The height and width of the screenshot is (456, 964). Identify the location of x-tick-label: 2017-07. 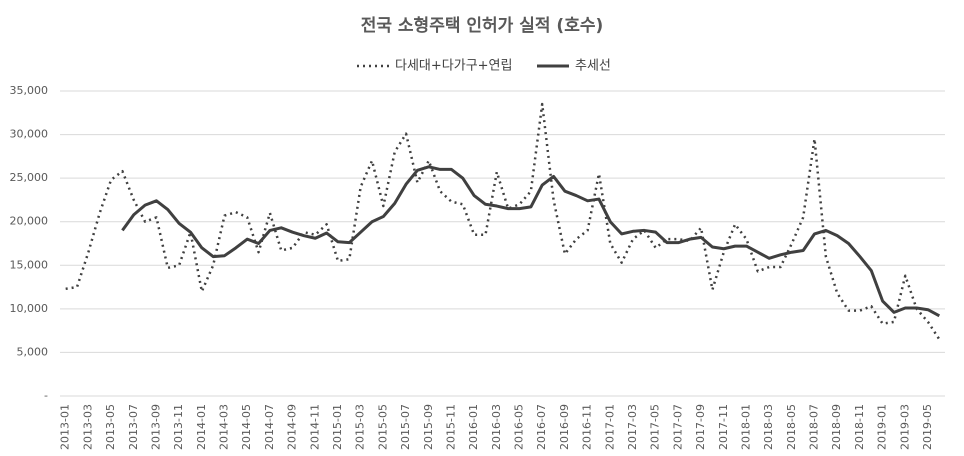
(677, 427).